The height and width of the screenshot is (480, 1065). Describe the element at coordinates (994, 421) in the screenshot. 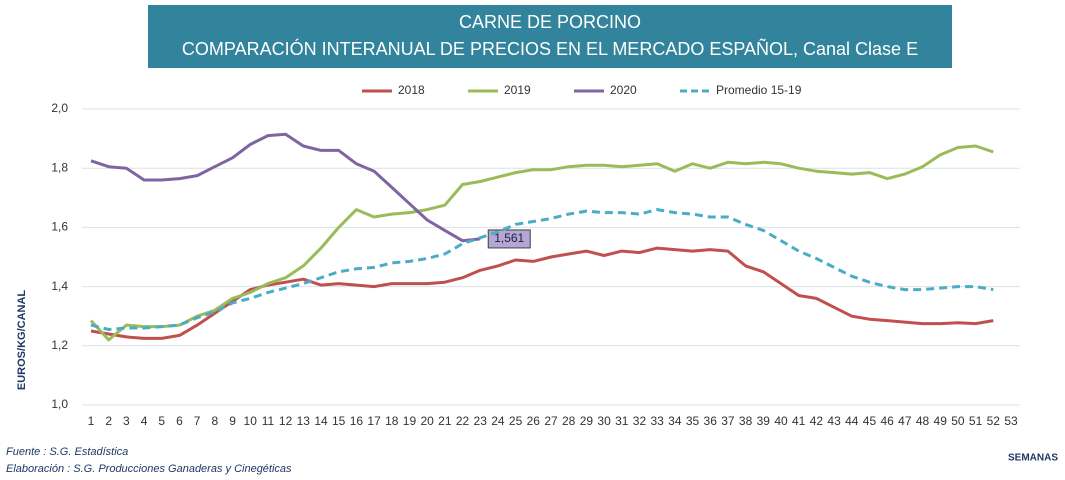

I see `x-tick-label: 52` at that location.